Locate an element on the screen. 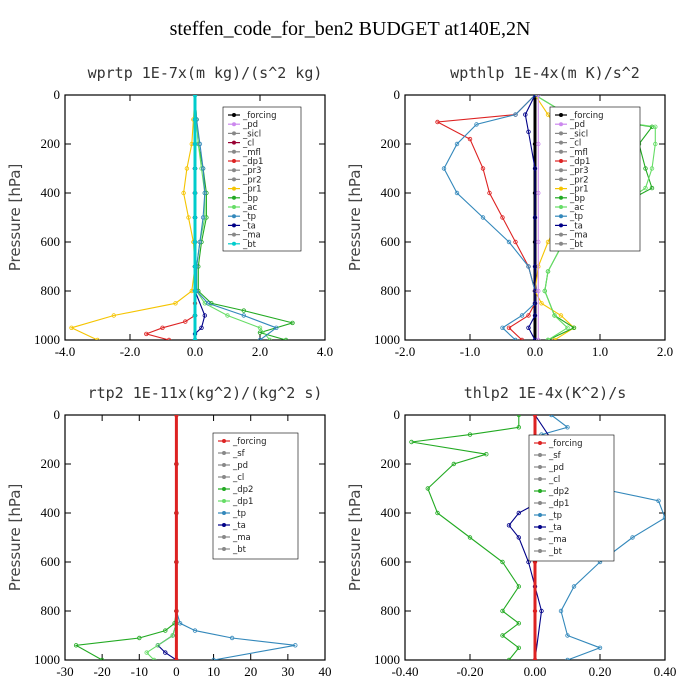  x-tick-label: 0 is located at coordinates (176, 671).